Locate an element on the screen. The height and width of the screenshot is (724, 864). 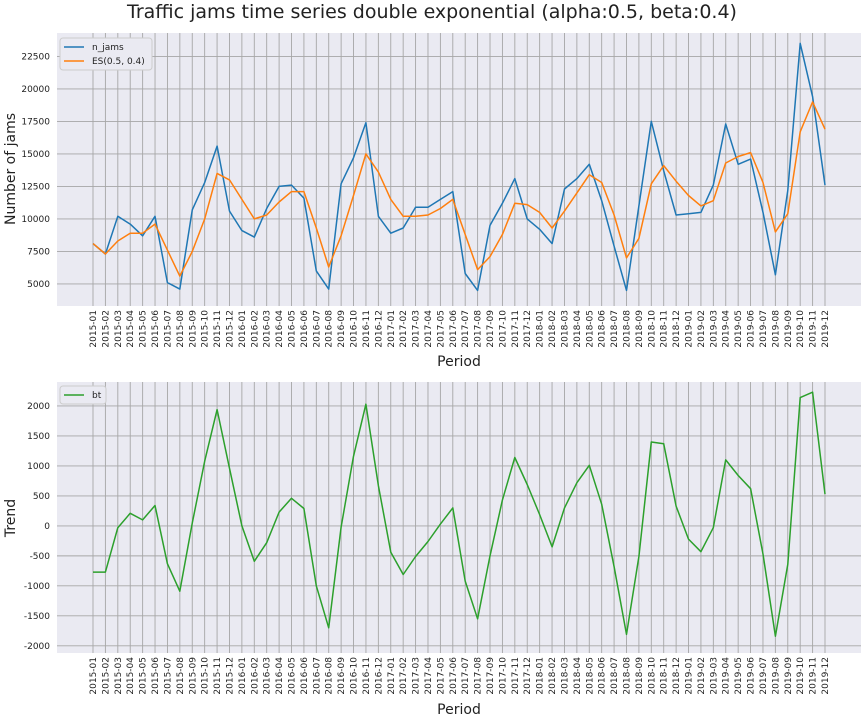
jams-x-tick-label: 2019-07 is located at coordinates (764, 329).